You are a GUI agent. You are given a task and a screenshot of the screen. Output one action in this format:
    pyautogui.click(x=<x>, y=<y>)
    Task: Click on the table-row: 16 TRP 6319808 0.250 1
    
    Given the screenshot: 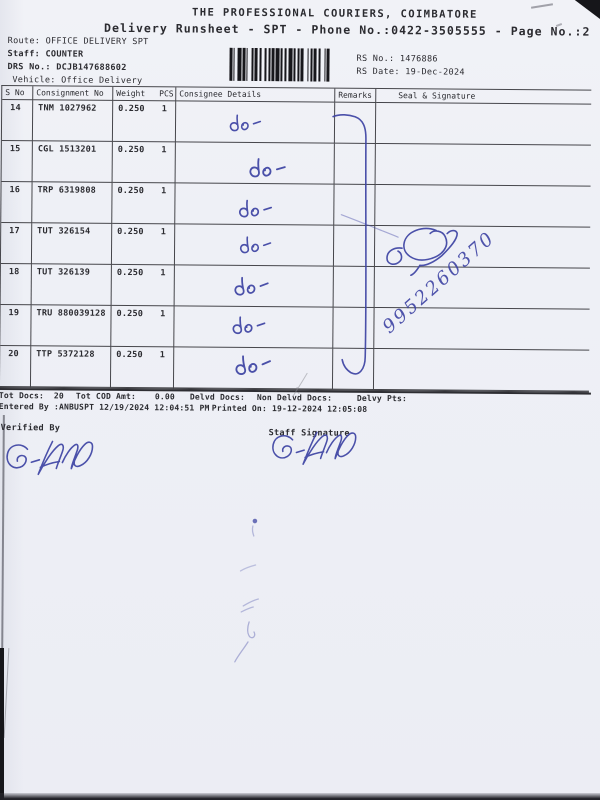 What is the action you would take?
    pyautogui.click(x=296, y=205)
    